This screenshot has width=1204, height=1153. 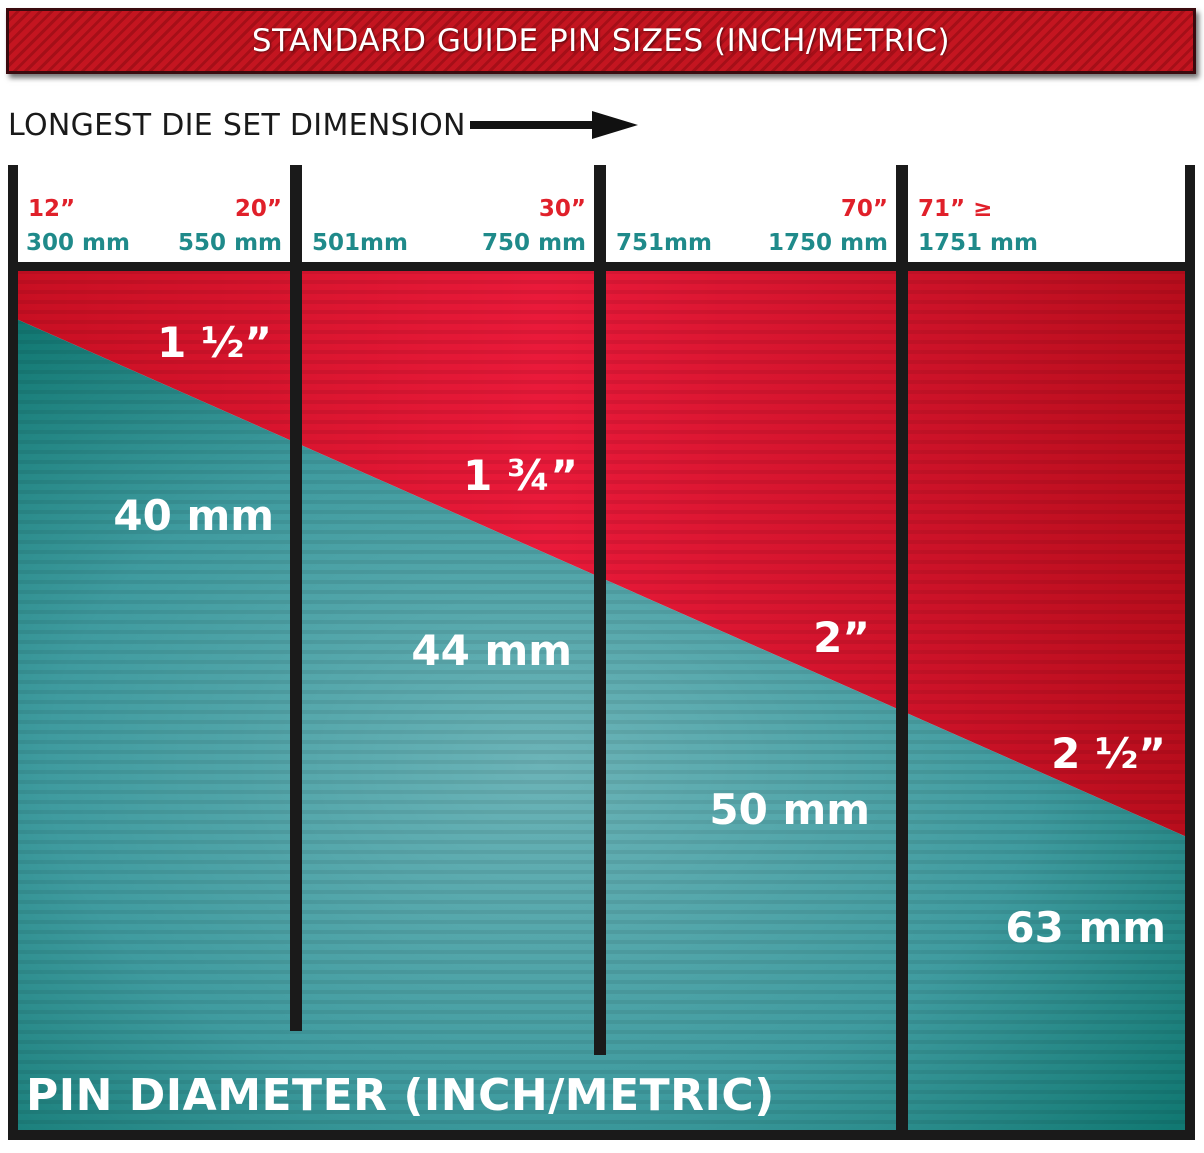 I want to click on frame-left, so click(x=13, y=652).